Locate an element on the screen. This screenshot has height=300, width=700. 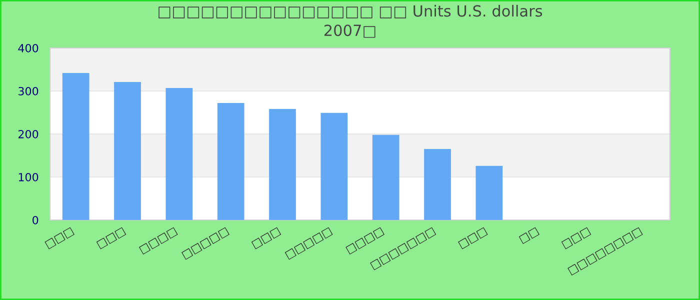
y-tick-label: 300 is located at coordinates (28, 91).